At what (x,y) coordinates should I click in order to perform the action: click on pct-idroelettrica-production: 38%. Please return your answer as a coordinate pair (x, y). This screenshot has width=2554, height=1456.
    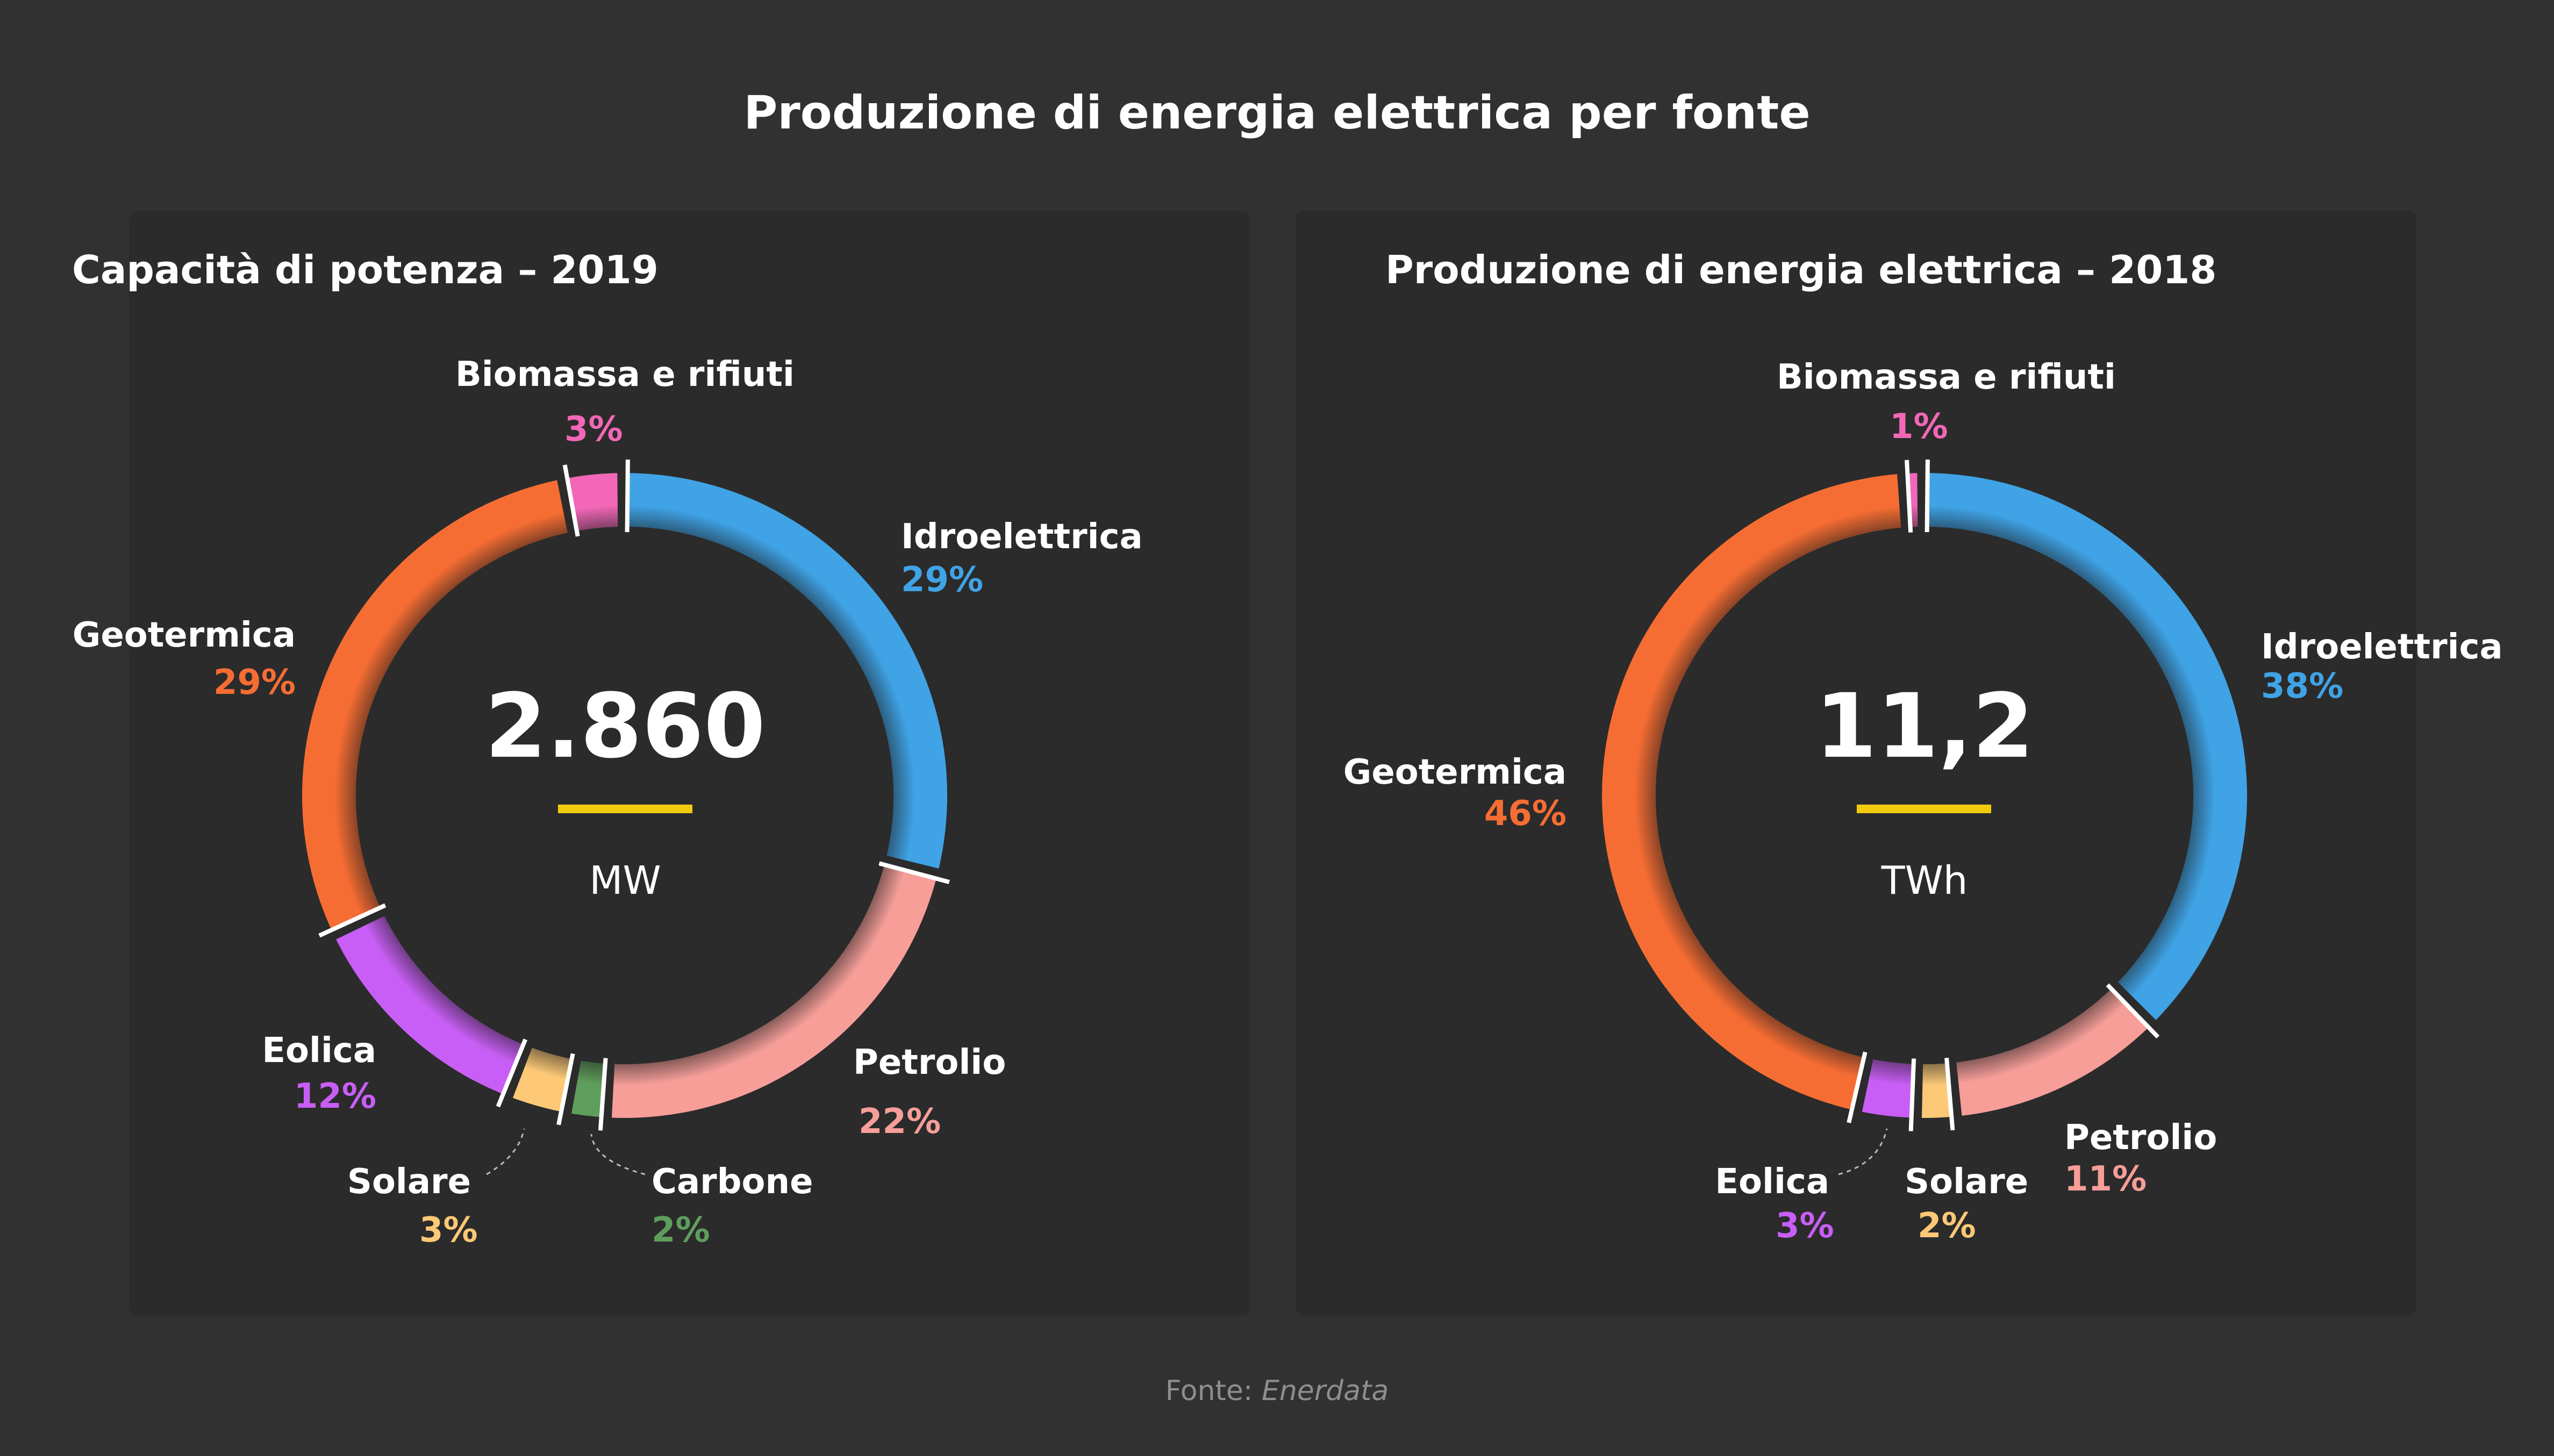
    Looking at the image, I should click on (2302, 686).